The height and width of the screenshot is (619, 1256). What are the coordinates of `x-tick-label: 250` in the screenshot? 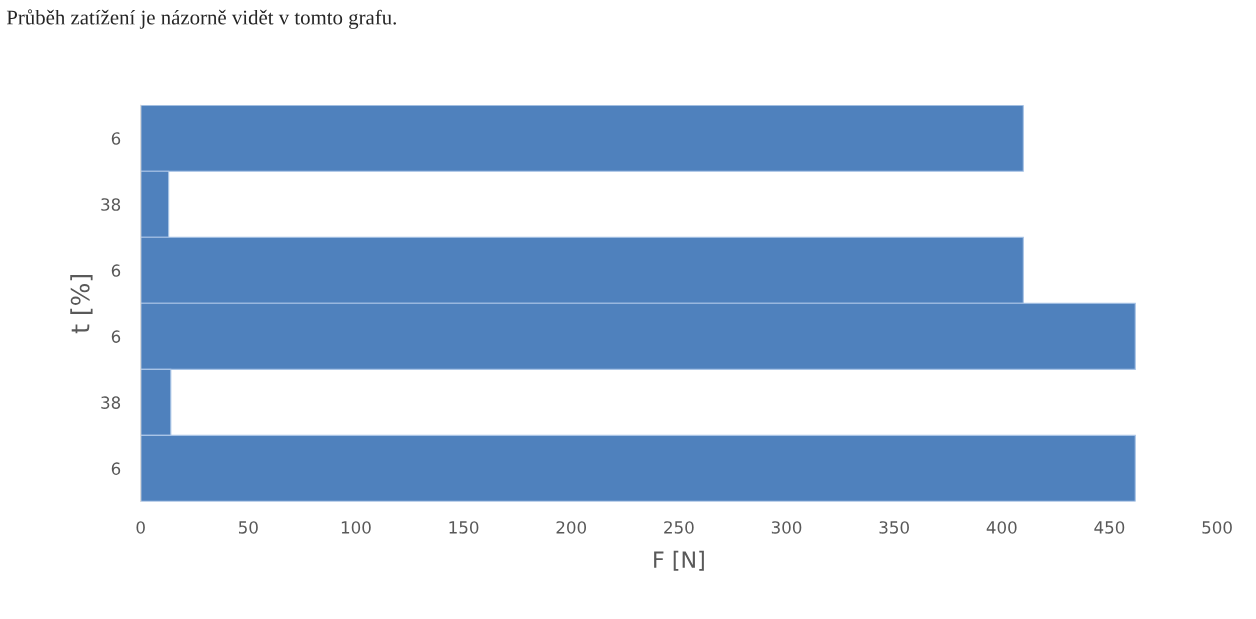 It's located at (679, 527).